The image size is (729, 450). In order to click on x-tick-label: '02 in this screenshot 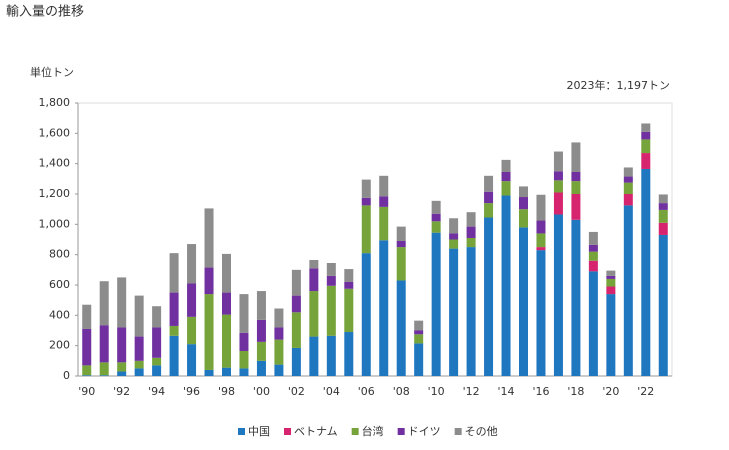, I will do `click(296, 391)`.